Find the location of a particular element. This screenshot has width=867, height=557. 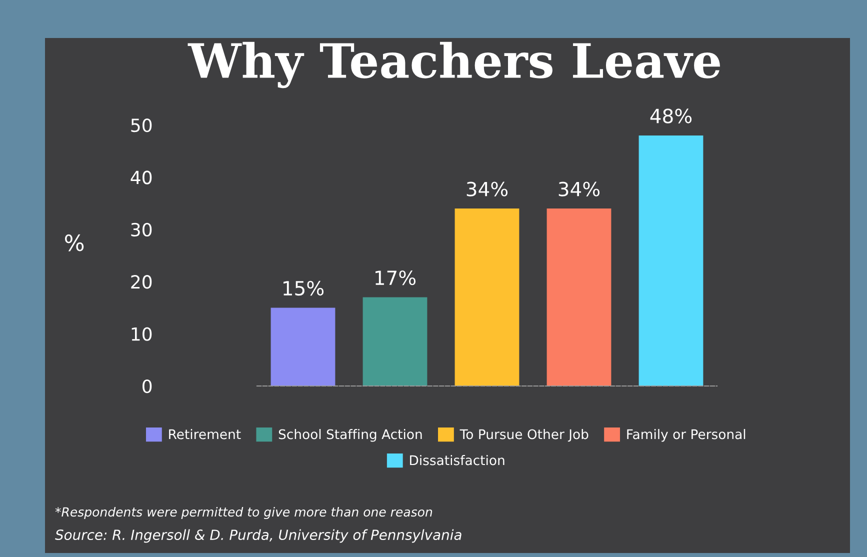

legend-label: Retirement is located at coordinates (205, 434).